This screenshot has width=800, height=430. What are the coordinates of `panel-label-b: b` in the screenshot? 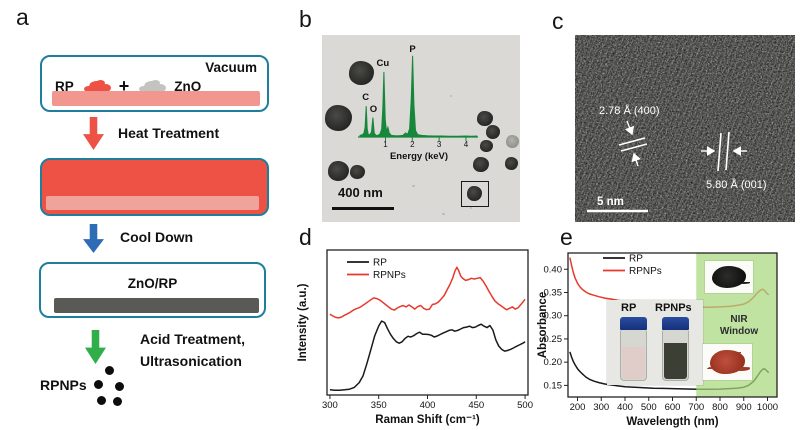 It's located at (305, 19).